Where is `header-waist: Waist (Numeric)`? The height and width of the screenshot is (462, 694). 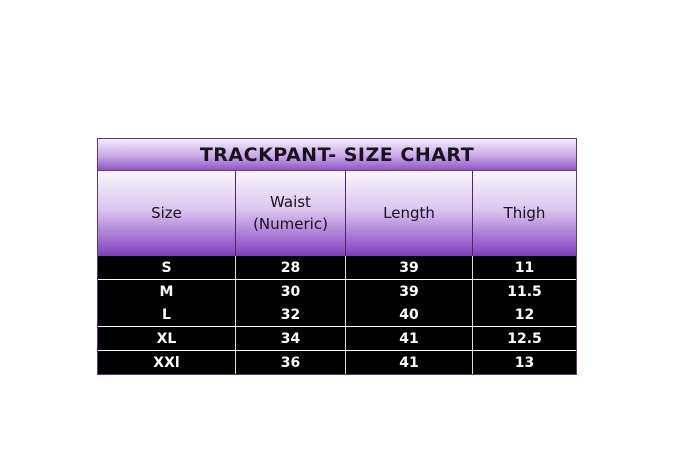
header-waist: Waist (Numeric) is located at coordinates (291, 213).